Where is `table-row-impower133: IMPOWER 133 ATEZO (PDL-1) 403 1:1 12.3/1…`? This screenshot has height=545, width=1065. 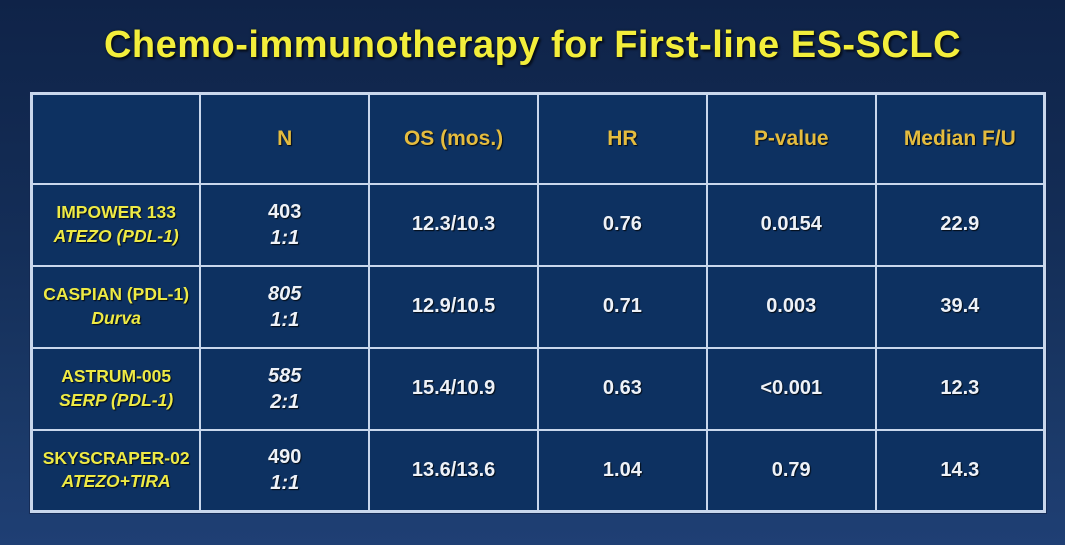 table-row-impower133: IMPOWER 133 ATEZO (PDL-1) 403 1:1 12.3/1… is located at coordinates (538, 224).